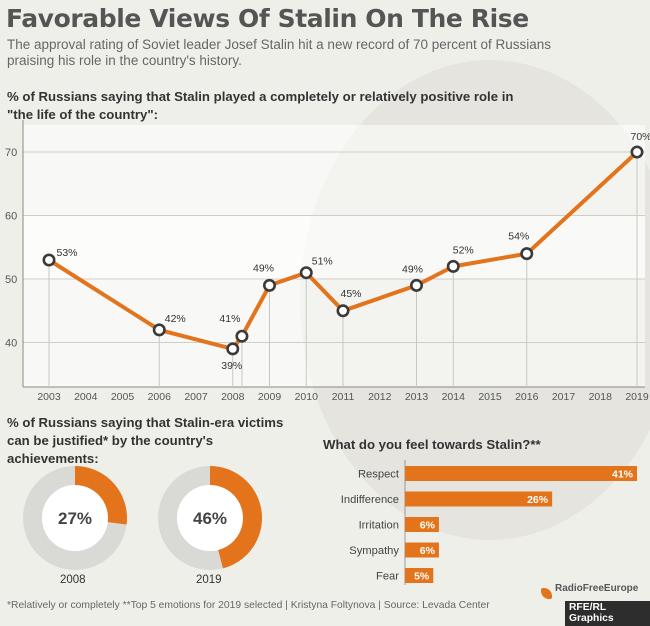 This screenshot has width=650, height=626. What do you see at coordinates (270, 397) in the screenshot?
I see `x-tick-label: 2009` at bounding box center [270, 397].